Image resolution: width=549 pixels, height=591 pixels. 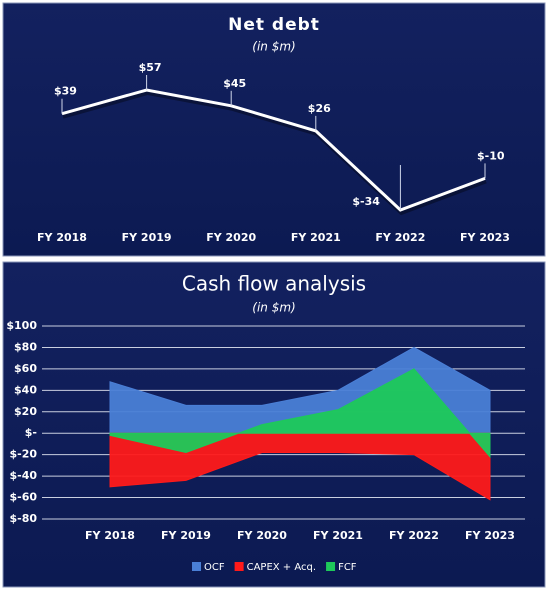 I want to click on y-tick-label: $40, so click(x=25, y=389).